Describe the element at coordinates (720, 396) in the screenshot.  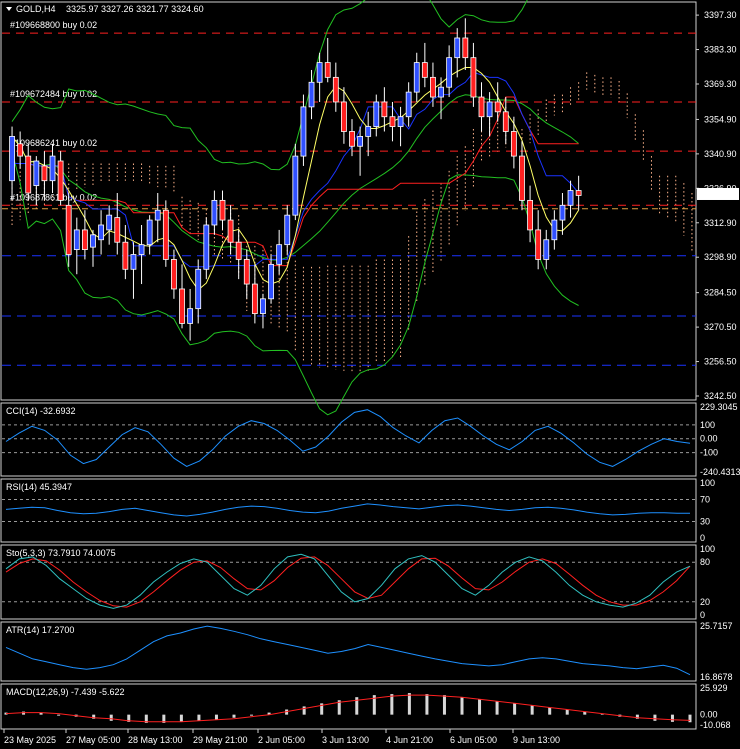
I see `price-tick-label: 3242.50` at that location.